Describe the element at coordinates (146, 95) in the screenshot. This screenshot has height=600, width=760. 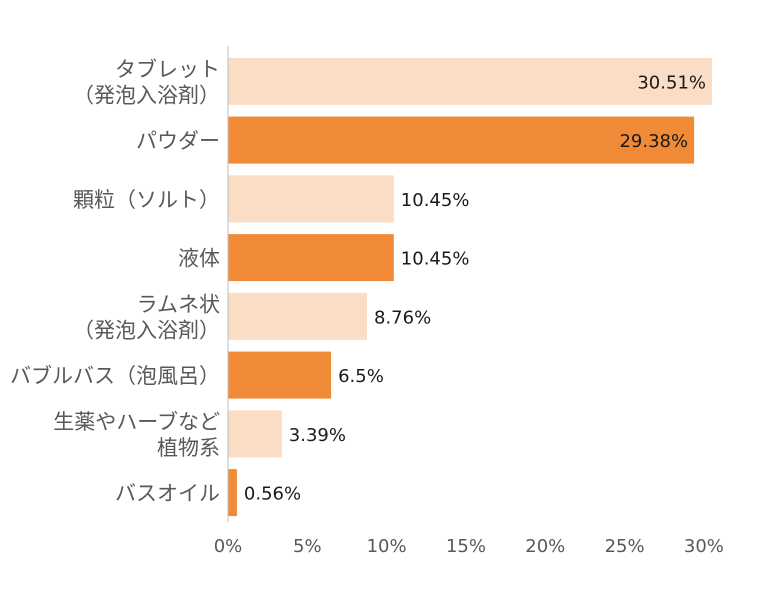
I see `category-label-0-1: （発泡入浴剤）` at that location.